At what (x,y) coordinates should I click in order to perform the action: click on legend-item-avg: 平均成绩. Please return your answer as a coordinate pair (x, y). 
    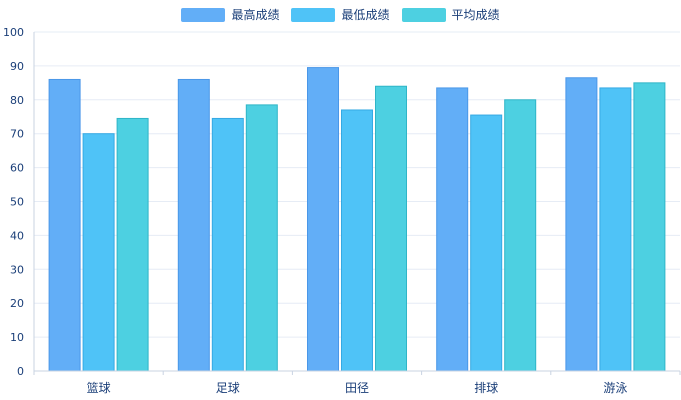
    Looking at the image, I should click on (450, 14).